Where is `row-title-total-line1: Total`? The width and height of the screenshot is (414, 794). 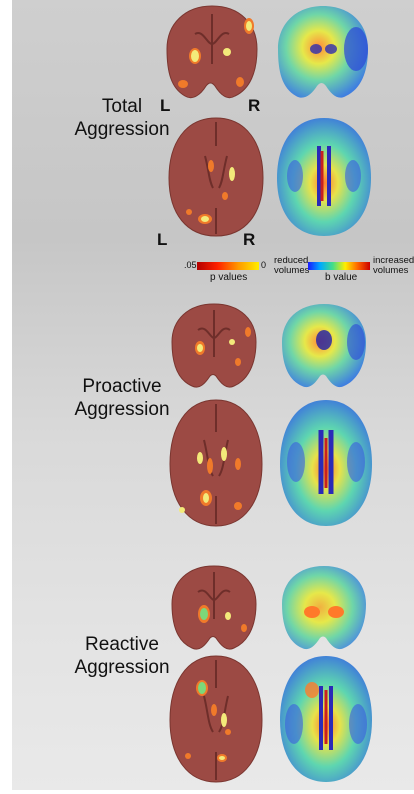 row-title-total-line1: Total is located at coordinates (122, 106).